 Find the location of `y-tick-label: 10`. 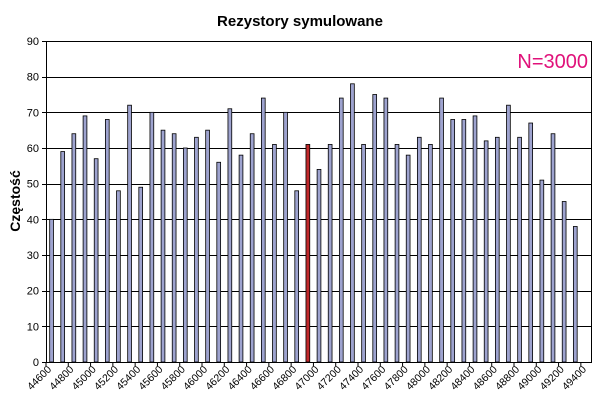

y-tick-label: 10 is located at coordinates (33, 327).